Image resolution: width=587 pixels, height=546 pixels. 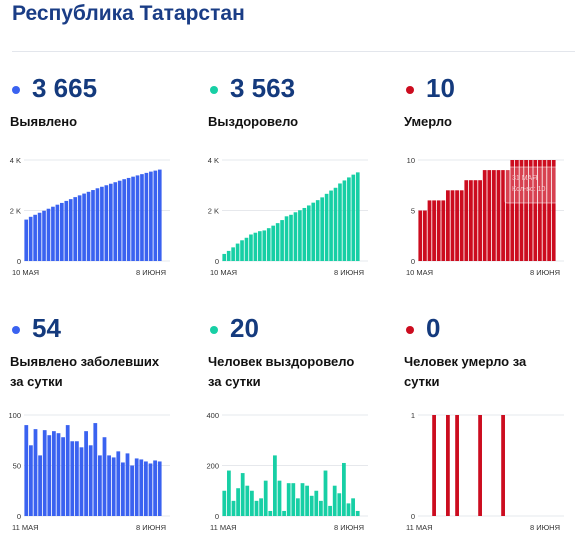 I want to click on chart-detected-daily: 0 50 100 11 МАЯ 8 ИЮНЯ, so click(x=91, y=471).